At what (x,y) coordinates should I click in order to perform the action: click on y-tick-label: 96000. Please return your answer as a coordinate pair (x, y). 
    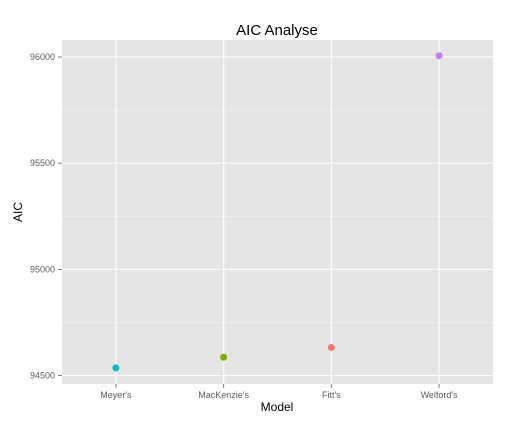
    Looking at the image, I should click on (42, 57).